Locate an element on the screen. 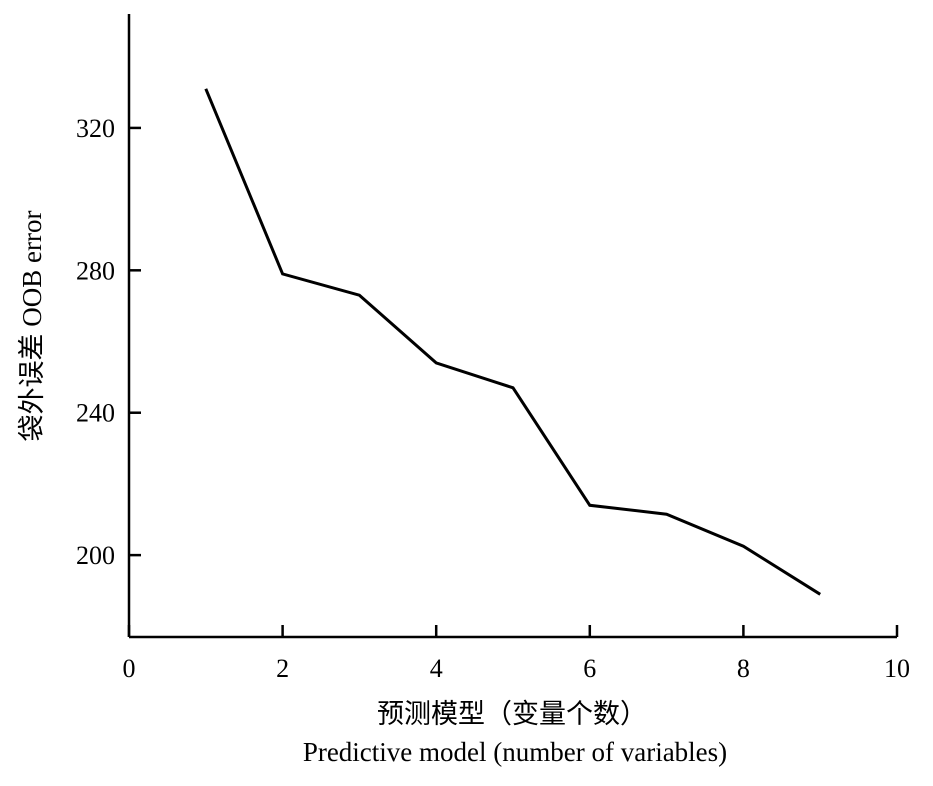 The height and width of the screenshot is (786, 933). y-tick-label: 280 is located at coordinates (95, 270).